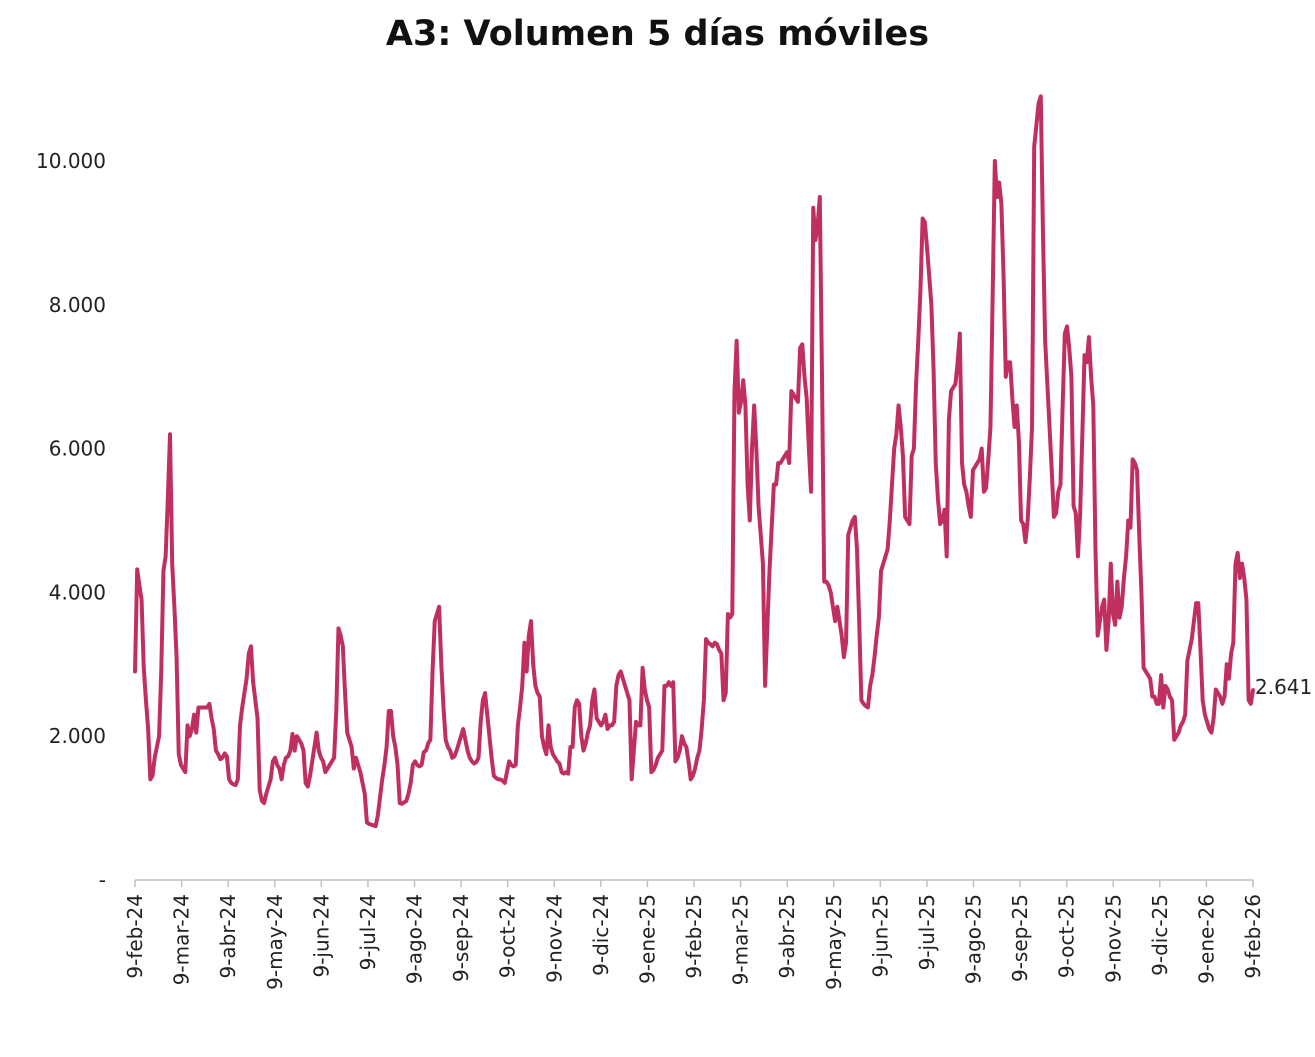 This screenshot has height=1057, width=1315. I want to click on x-tick-label: 9-ago-24, so click(415, 939).